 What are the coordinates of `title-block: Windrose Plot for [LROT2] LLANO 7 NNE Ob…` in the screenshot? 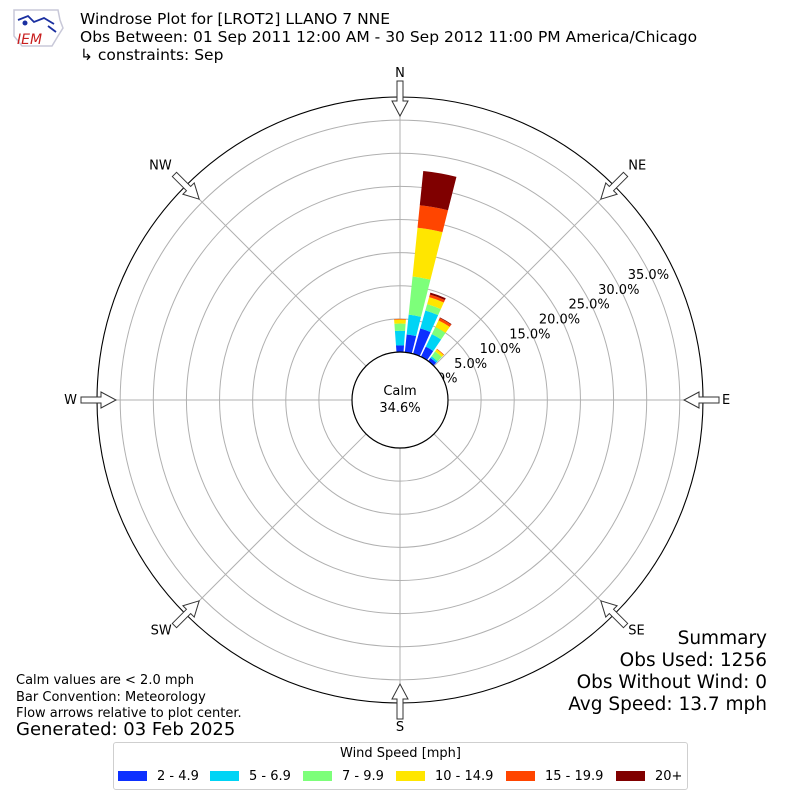 It's located at (388, 37).